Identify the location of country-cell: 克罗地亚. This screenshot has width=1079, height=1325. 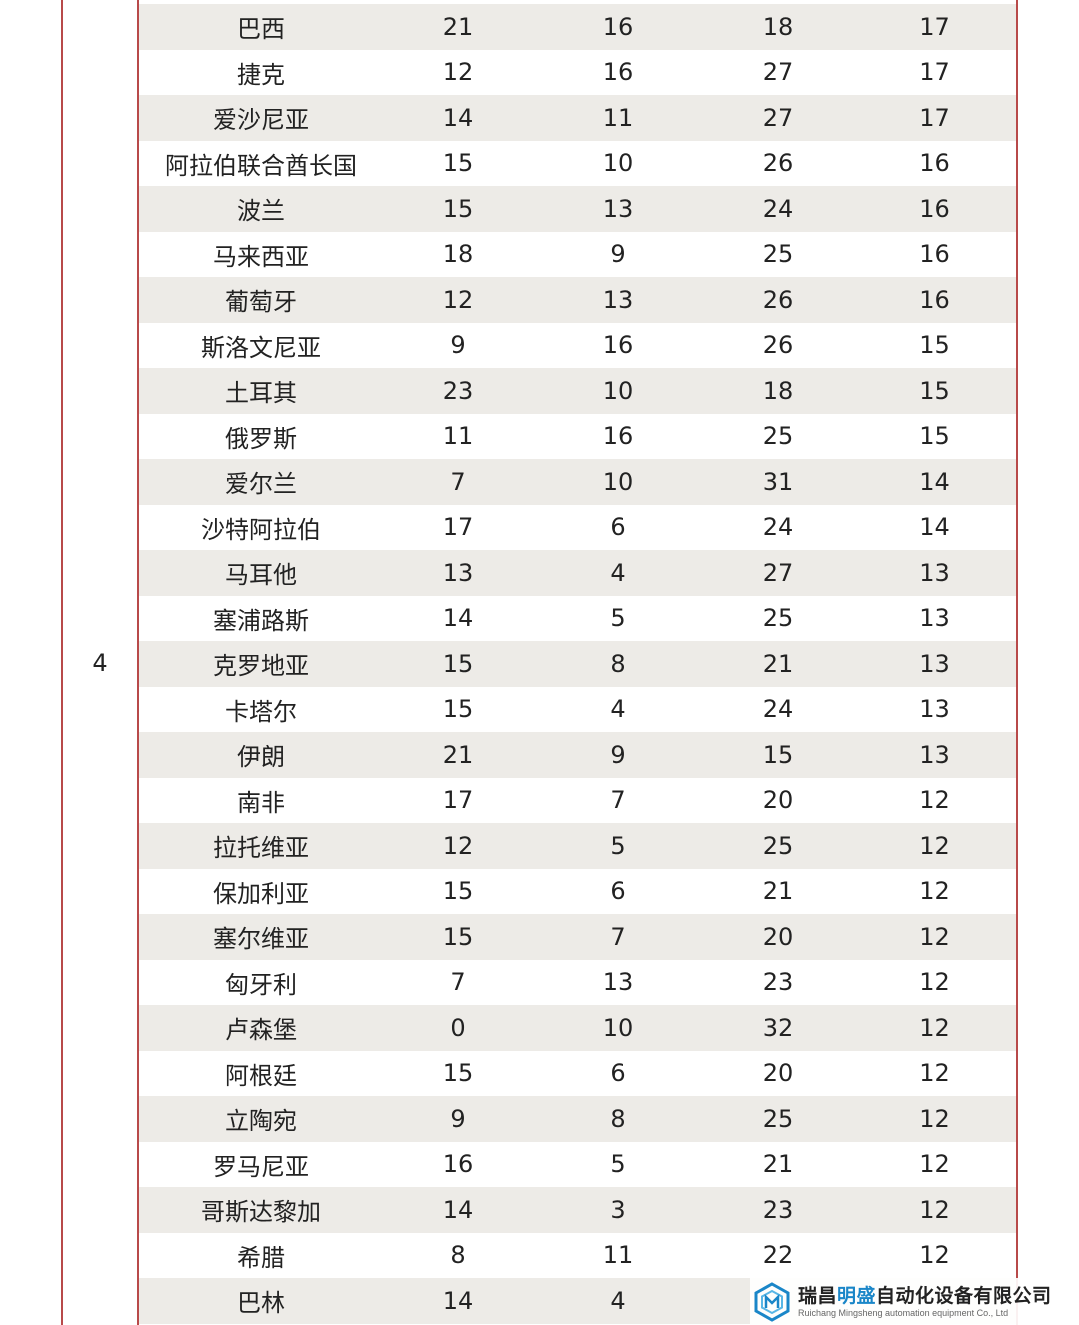
(261, 666).